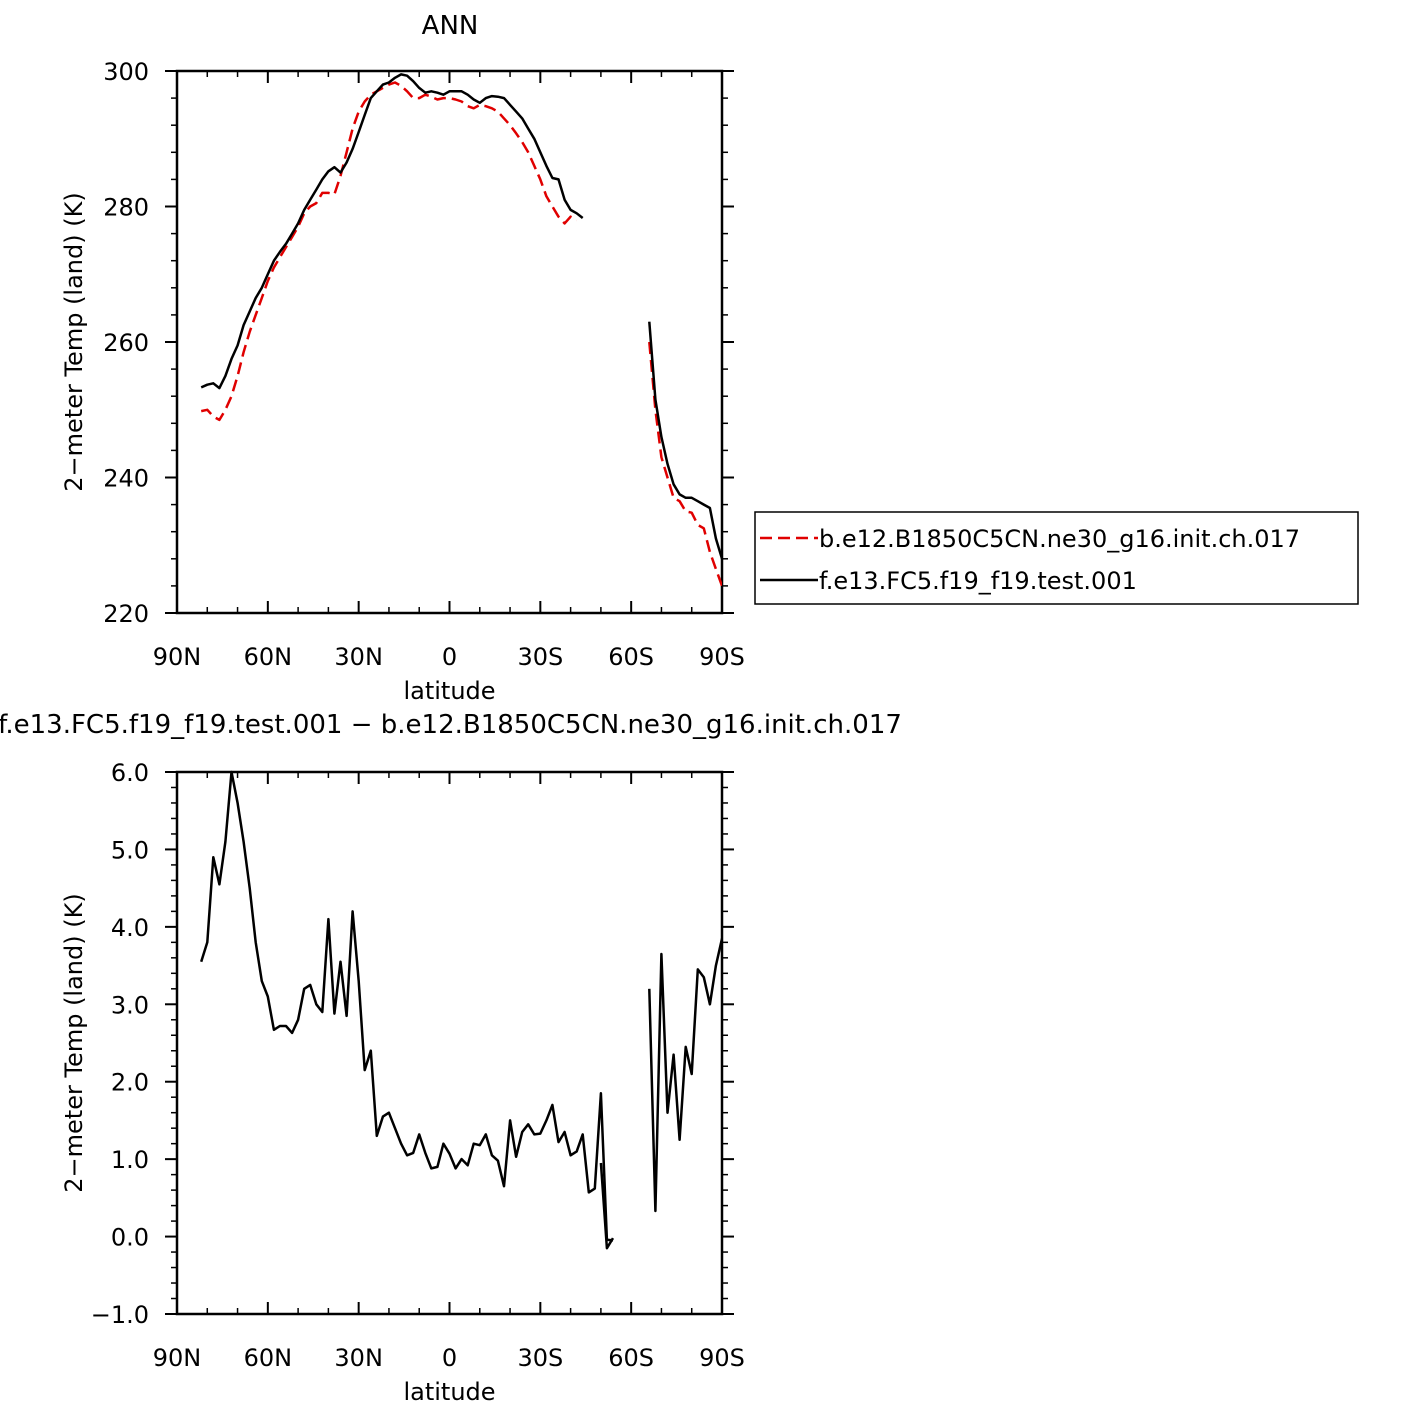 This screenshot has height=1413, width=1416. I want to click on y-tick-label: 260, so click(126, 343).